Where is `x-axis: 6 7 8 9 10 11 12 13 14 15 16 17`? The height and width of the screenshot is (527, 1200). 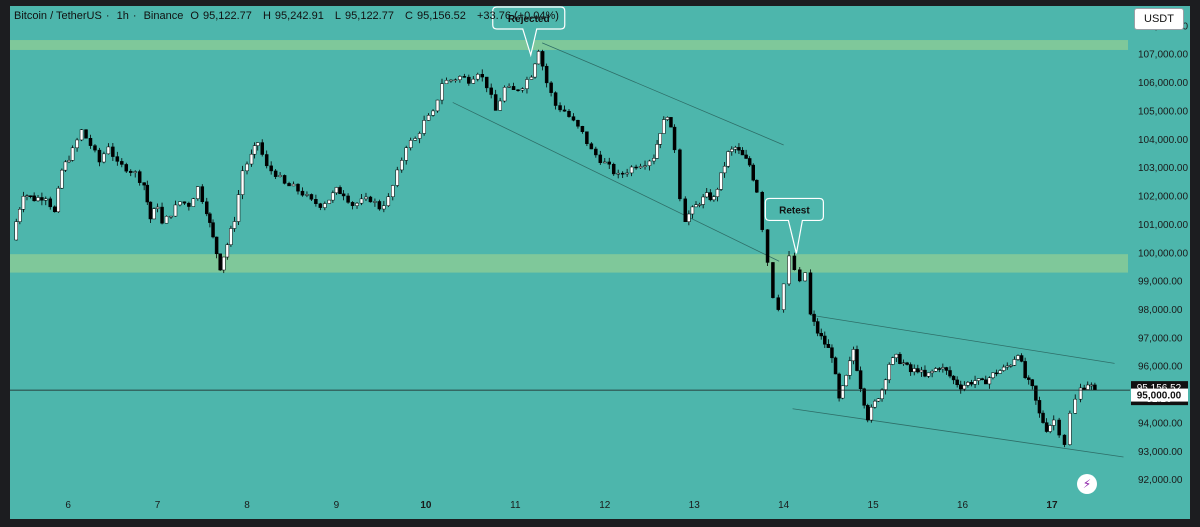
x-axis: 6 7 8 9 10 11 12 13 14 15 16 17 is located at coordinates (595, 506).